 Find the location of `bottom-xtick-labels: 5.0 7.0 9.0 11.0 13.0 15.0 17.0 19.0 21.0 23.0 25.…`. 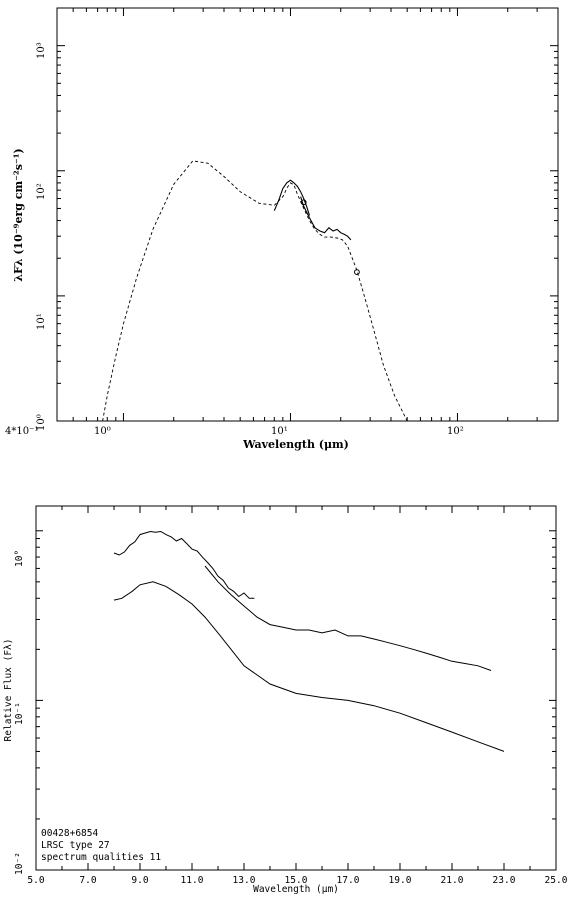

bottom-xtick-labels: 5.0 7.0 9.0 11.0 13.0 15.0 17.0 19.0 21.0 23.0 25.… is located at coordinates (297, 880).